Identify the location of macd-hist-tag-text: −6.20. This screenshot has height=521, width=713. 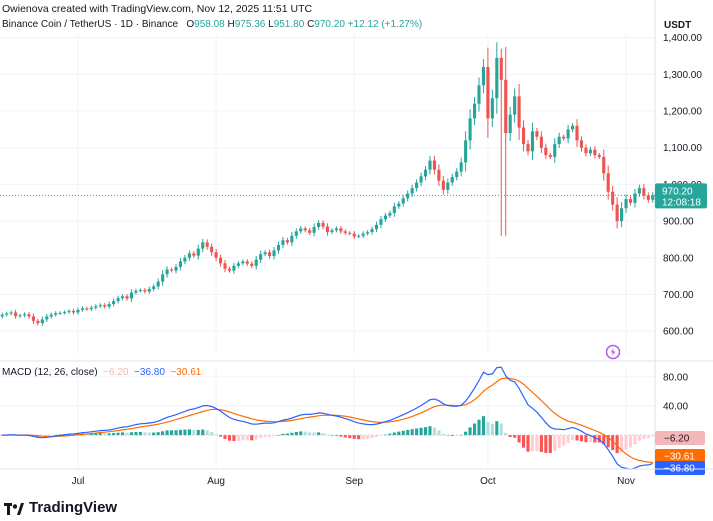
(677, 439).